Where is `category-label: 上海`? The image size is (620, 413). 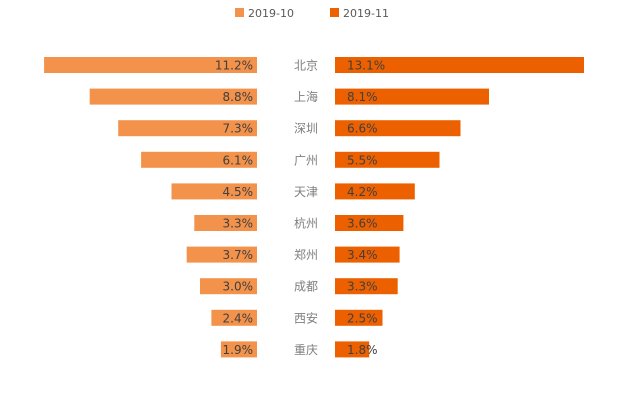 category-label: 上海 is located at coordinates (306, 96).